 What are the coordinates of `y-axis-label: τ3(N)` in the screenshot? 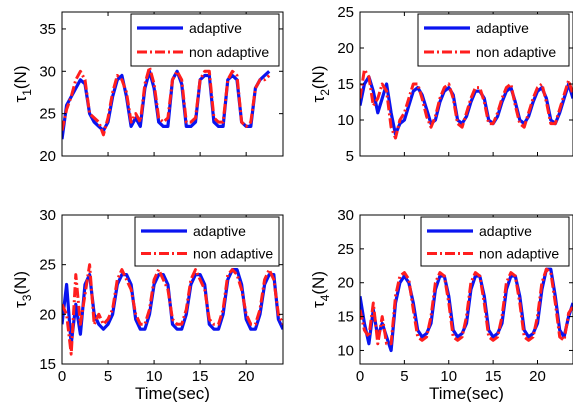 It's located at (22, 289).